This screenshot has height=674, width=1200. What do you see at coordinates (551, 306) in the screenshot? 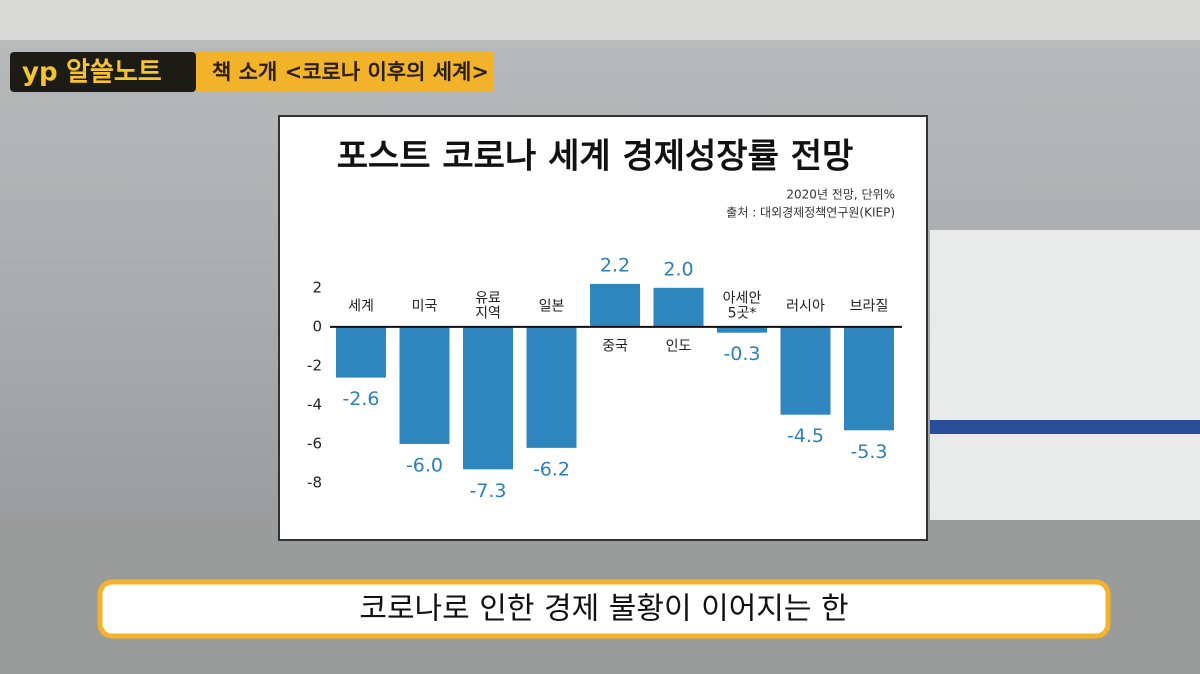
I see `x-tick-label: 일본` at bounding box center [551, 306].